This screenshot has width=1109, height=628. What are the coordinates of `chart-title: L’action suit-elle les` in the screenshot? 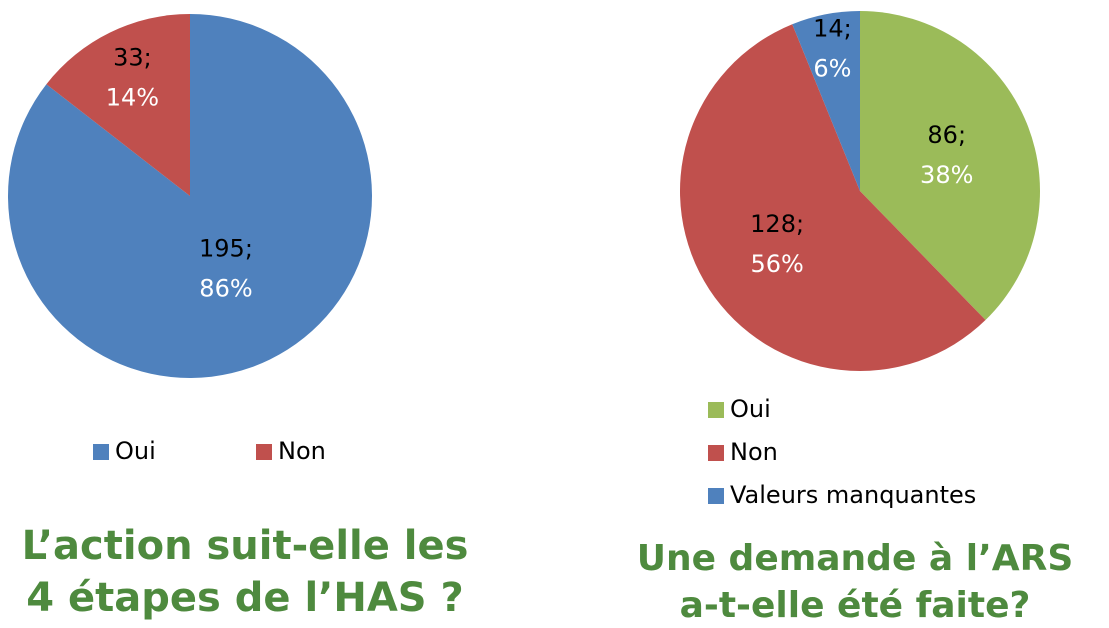 It's located at (245, 546).